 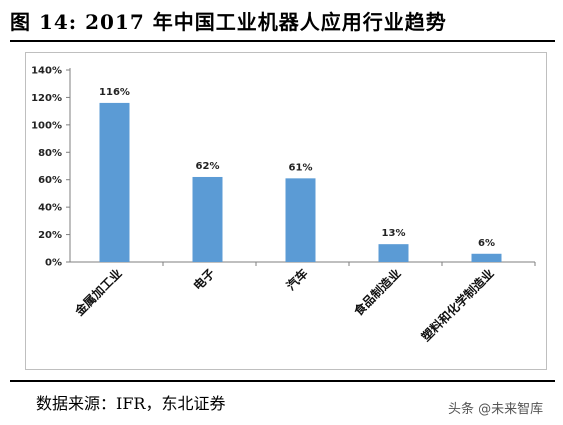 I want to click on data-label: 62%, so click(x=208, y=166).